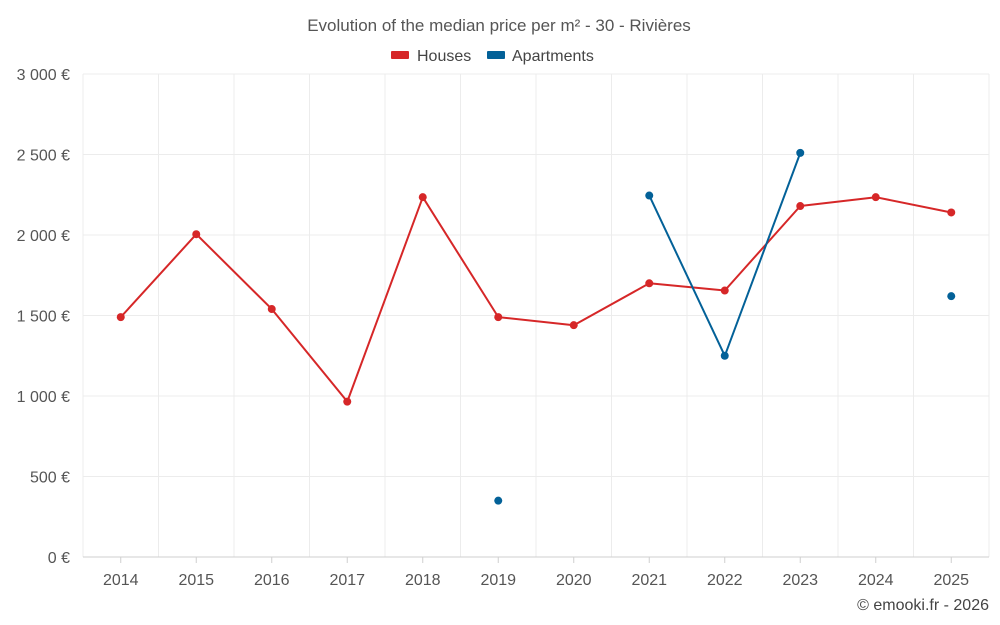  What do you see at coordinates (800, 580) in the screenshot?
I see `x-tick-label: 2023` at bounding box center [800, 580].